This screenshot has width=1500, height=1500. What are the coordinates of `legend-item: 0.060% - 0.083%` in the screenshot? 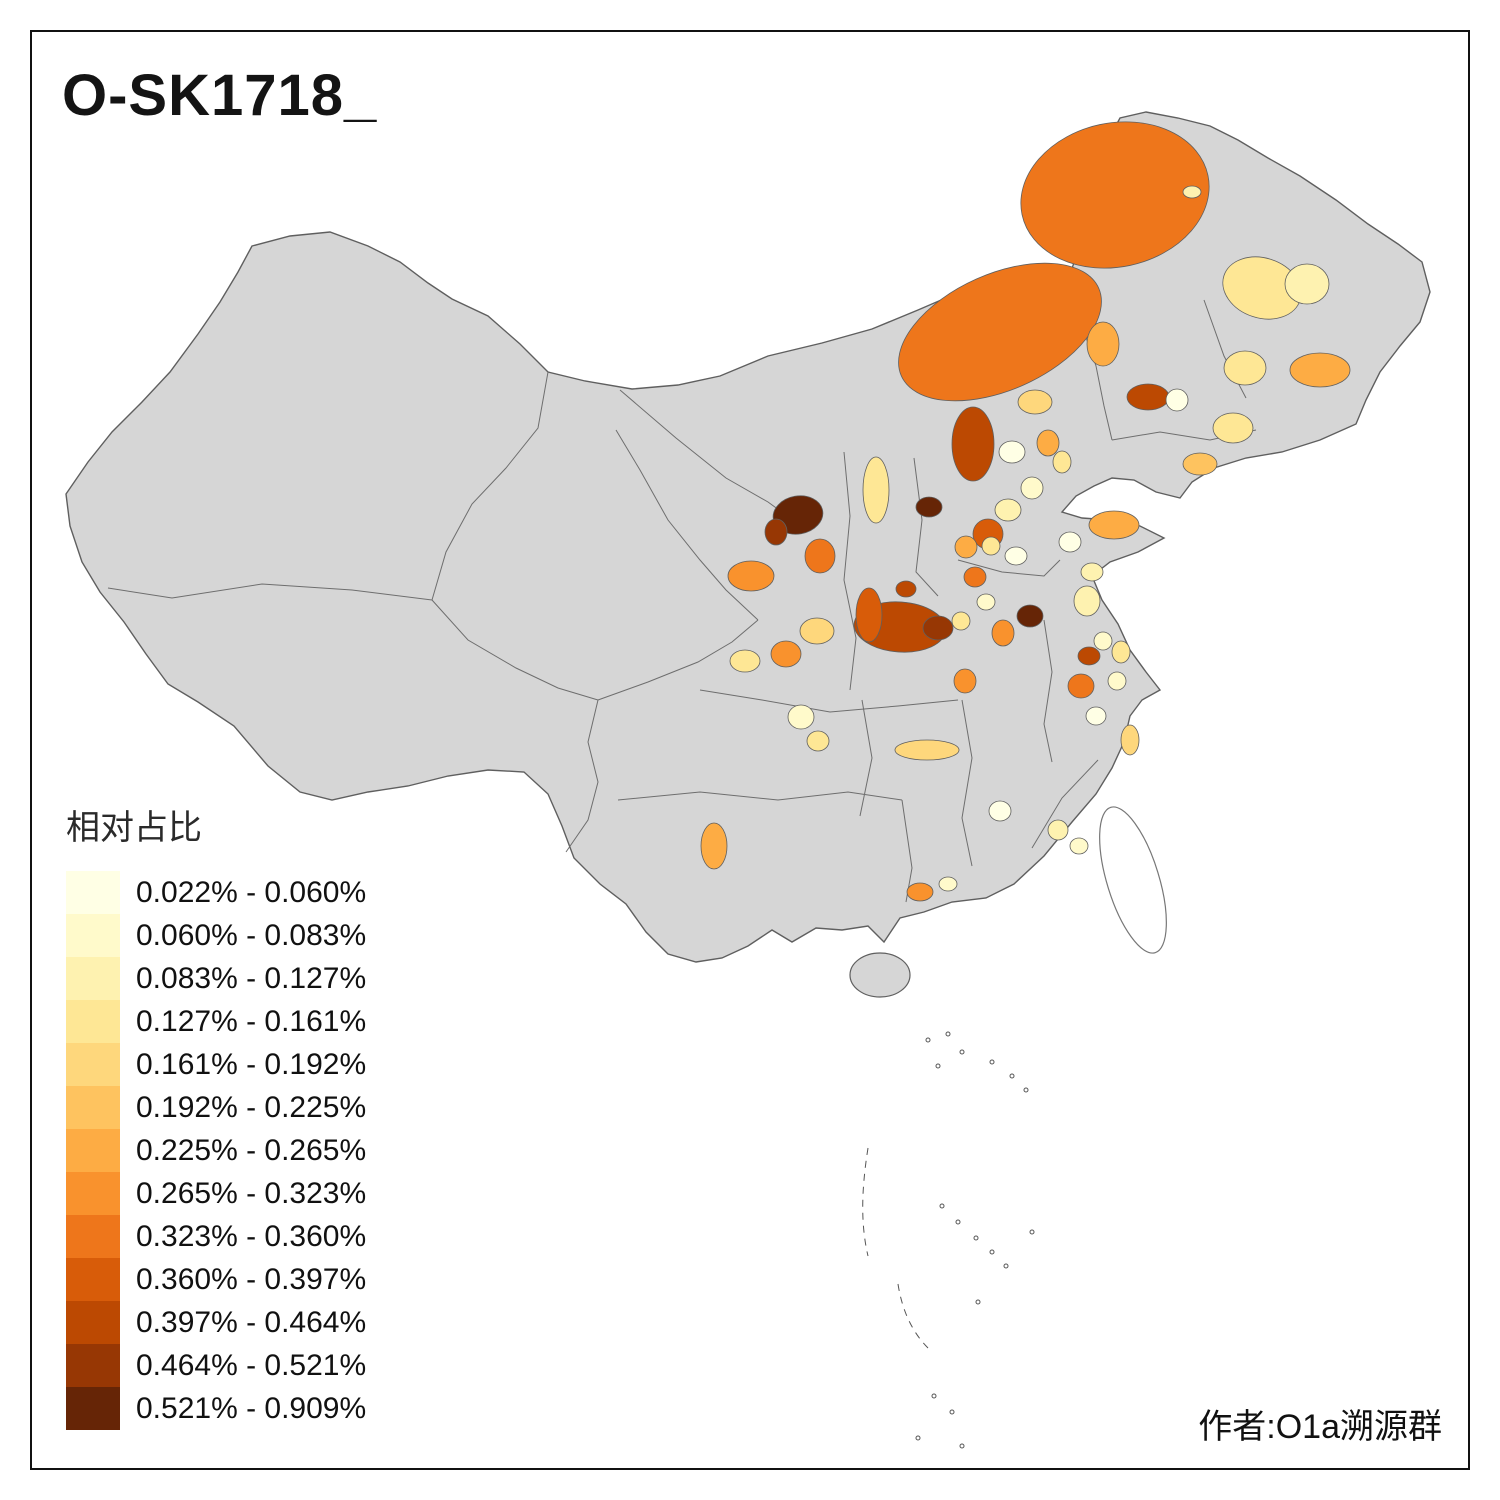 It's located at (216, 935).